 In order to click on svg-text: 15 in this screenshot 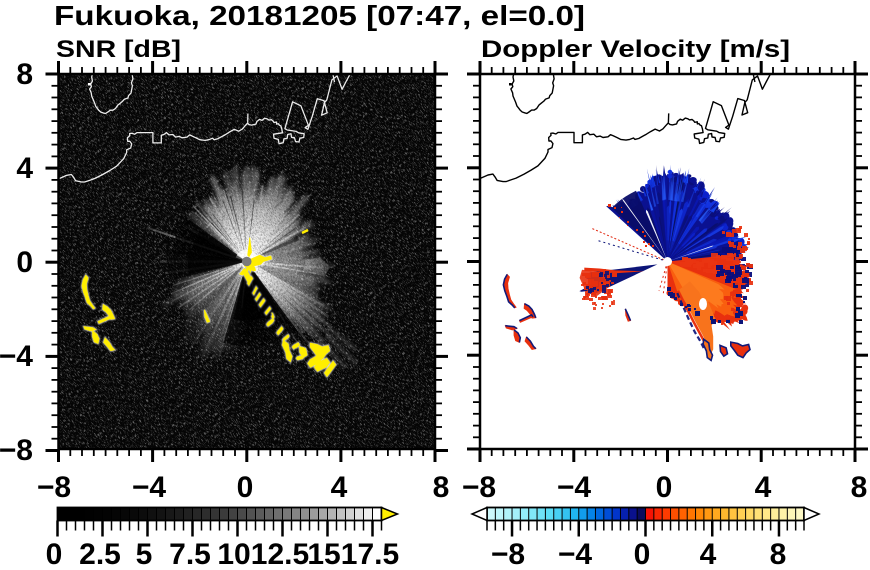, I will do `click(323, 554)`.